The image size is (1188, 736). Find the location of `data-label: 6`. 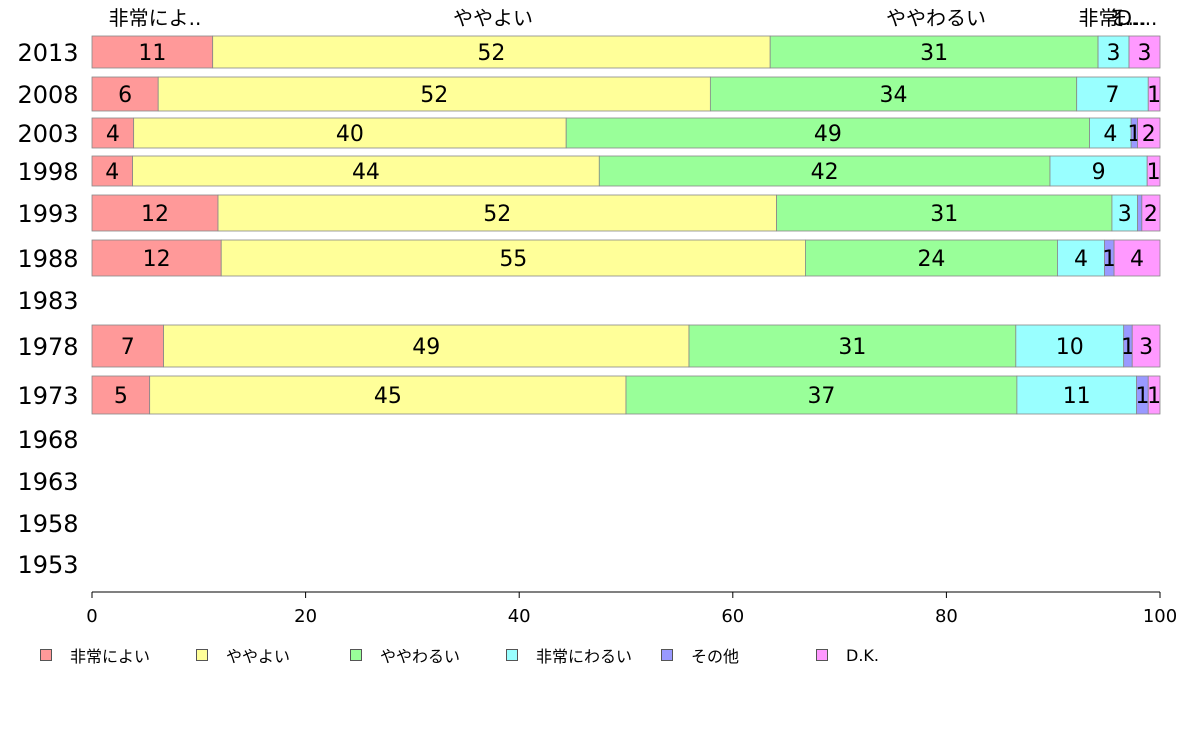

data-label: 6 is located at coordinates (125, 95).